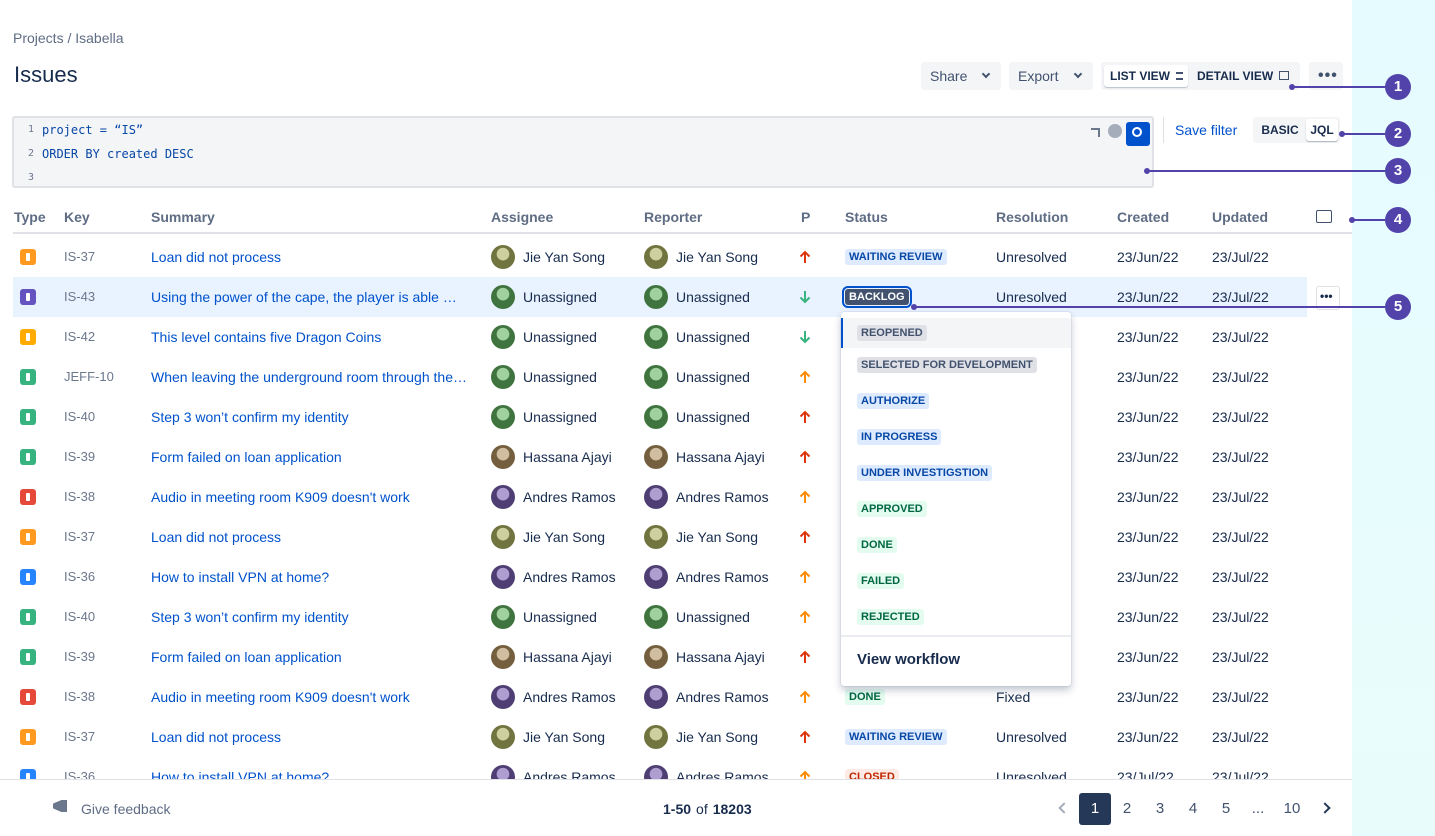 The image size is (1435, 836). I want to click on page-button: 5, so click(1226, 809).